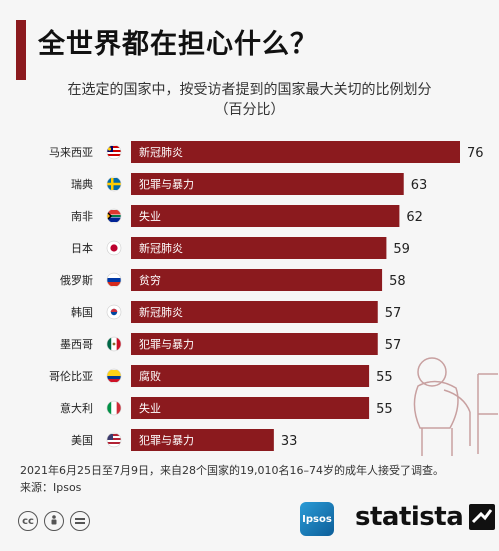 The image size is (499, 551). I want to click on value-label: 59, so click(401, 249).